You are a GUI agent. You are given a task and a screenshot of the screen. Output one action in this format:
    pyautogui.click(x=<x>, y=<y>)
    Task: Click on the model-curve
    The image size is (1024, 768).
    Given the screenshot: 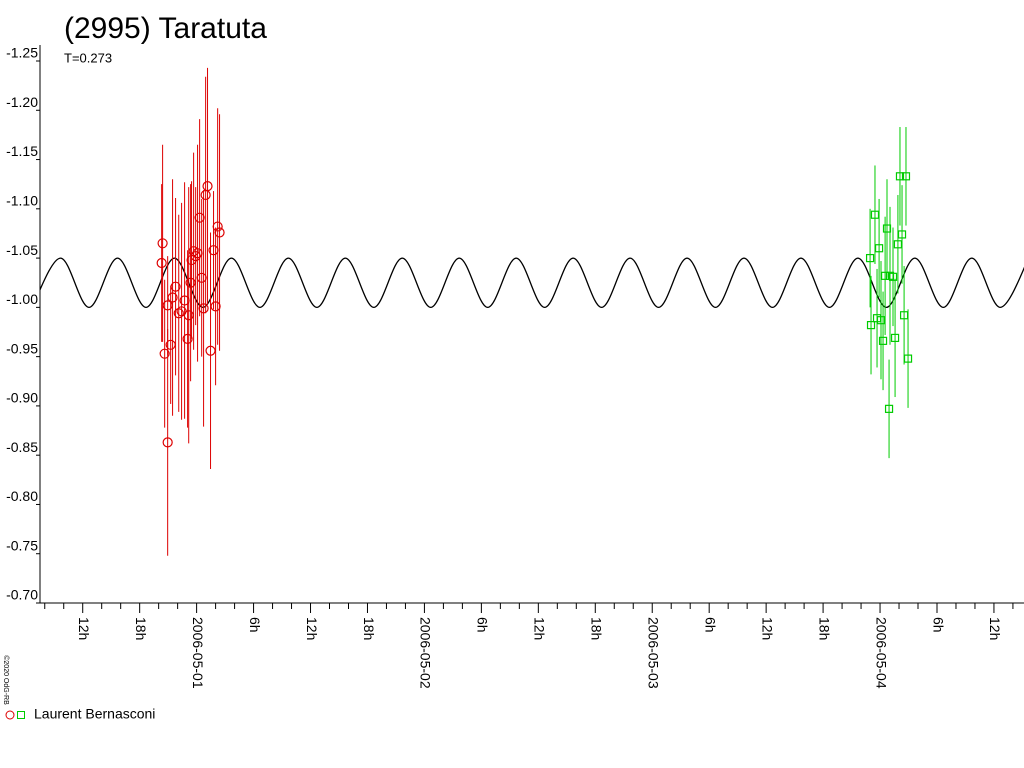 What is the action you would take?
    pyautogui.click(x=532, y=283)
    